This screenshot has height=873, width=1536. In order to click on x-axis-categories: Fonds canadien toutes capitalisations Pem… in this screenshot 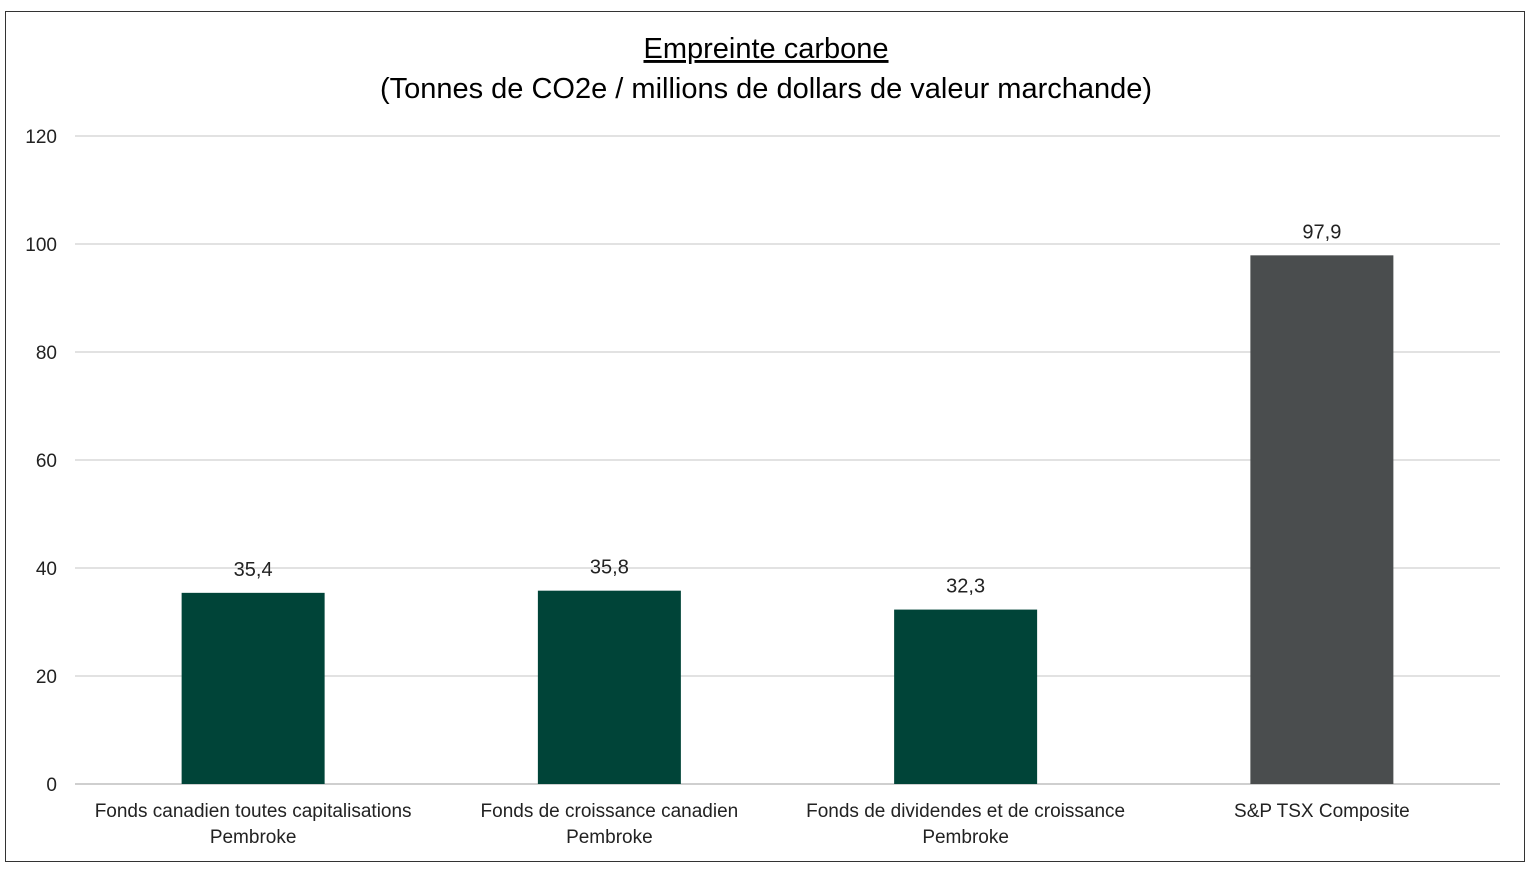, I will do `click(752, 824)`.